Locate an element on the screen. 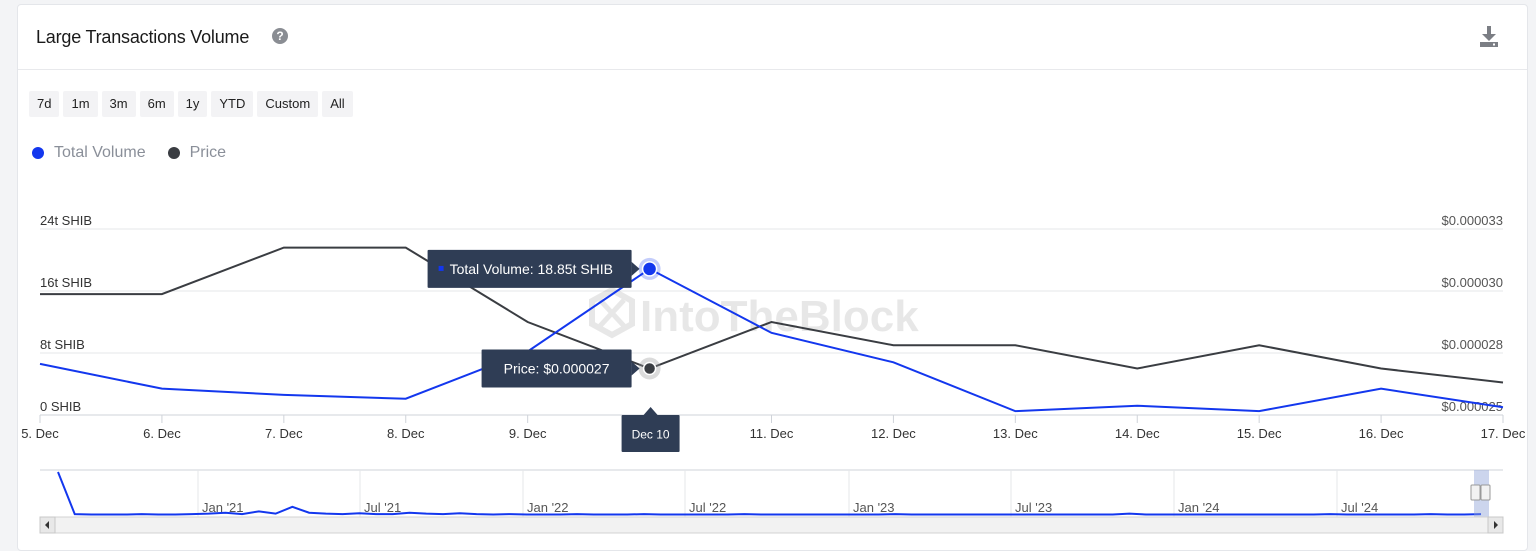 This screenshot has width=1536, height=551. x-tick-label: 13. Dec is located at coordinates (1015, 433).